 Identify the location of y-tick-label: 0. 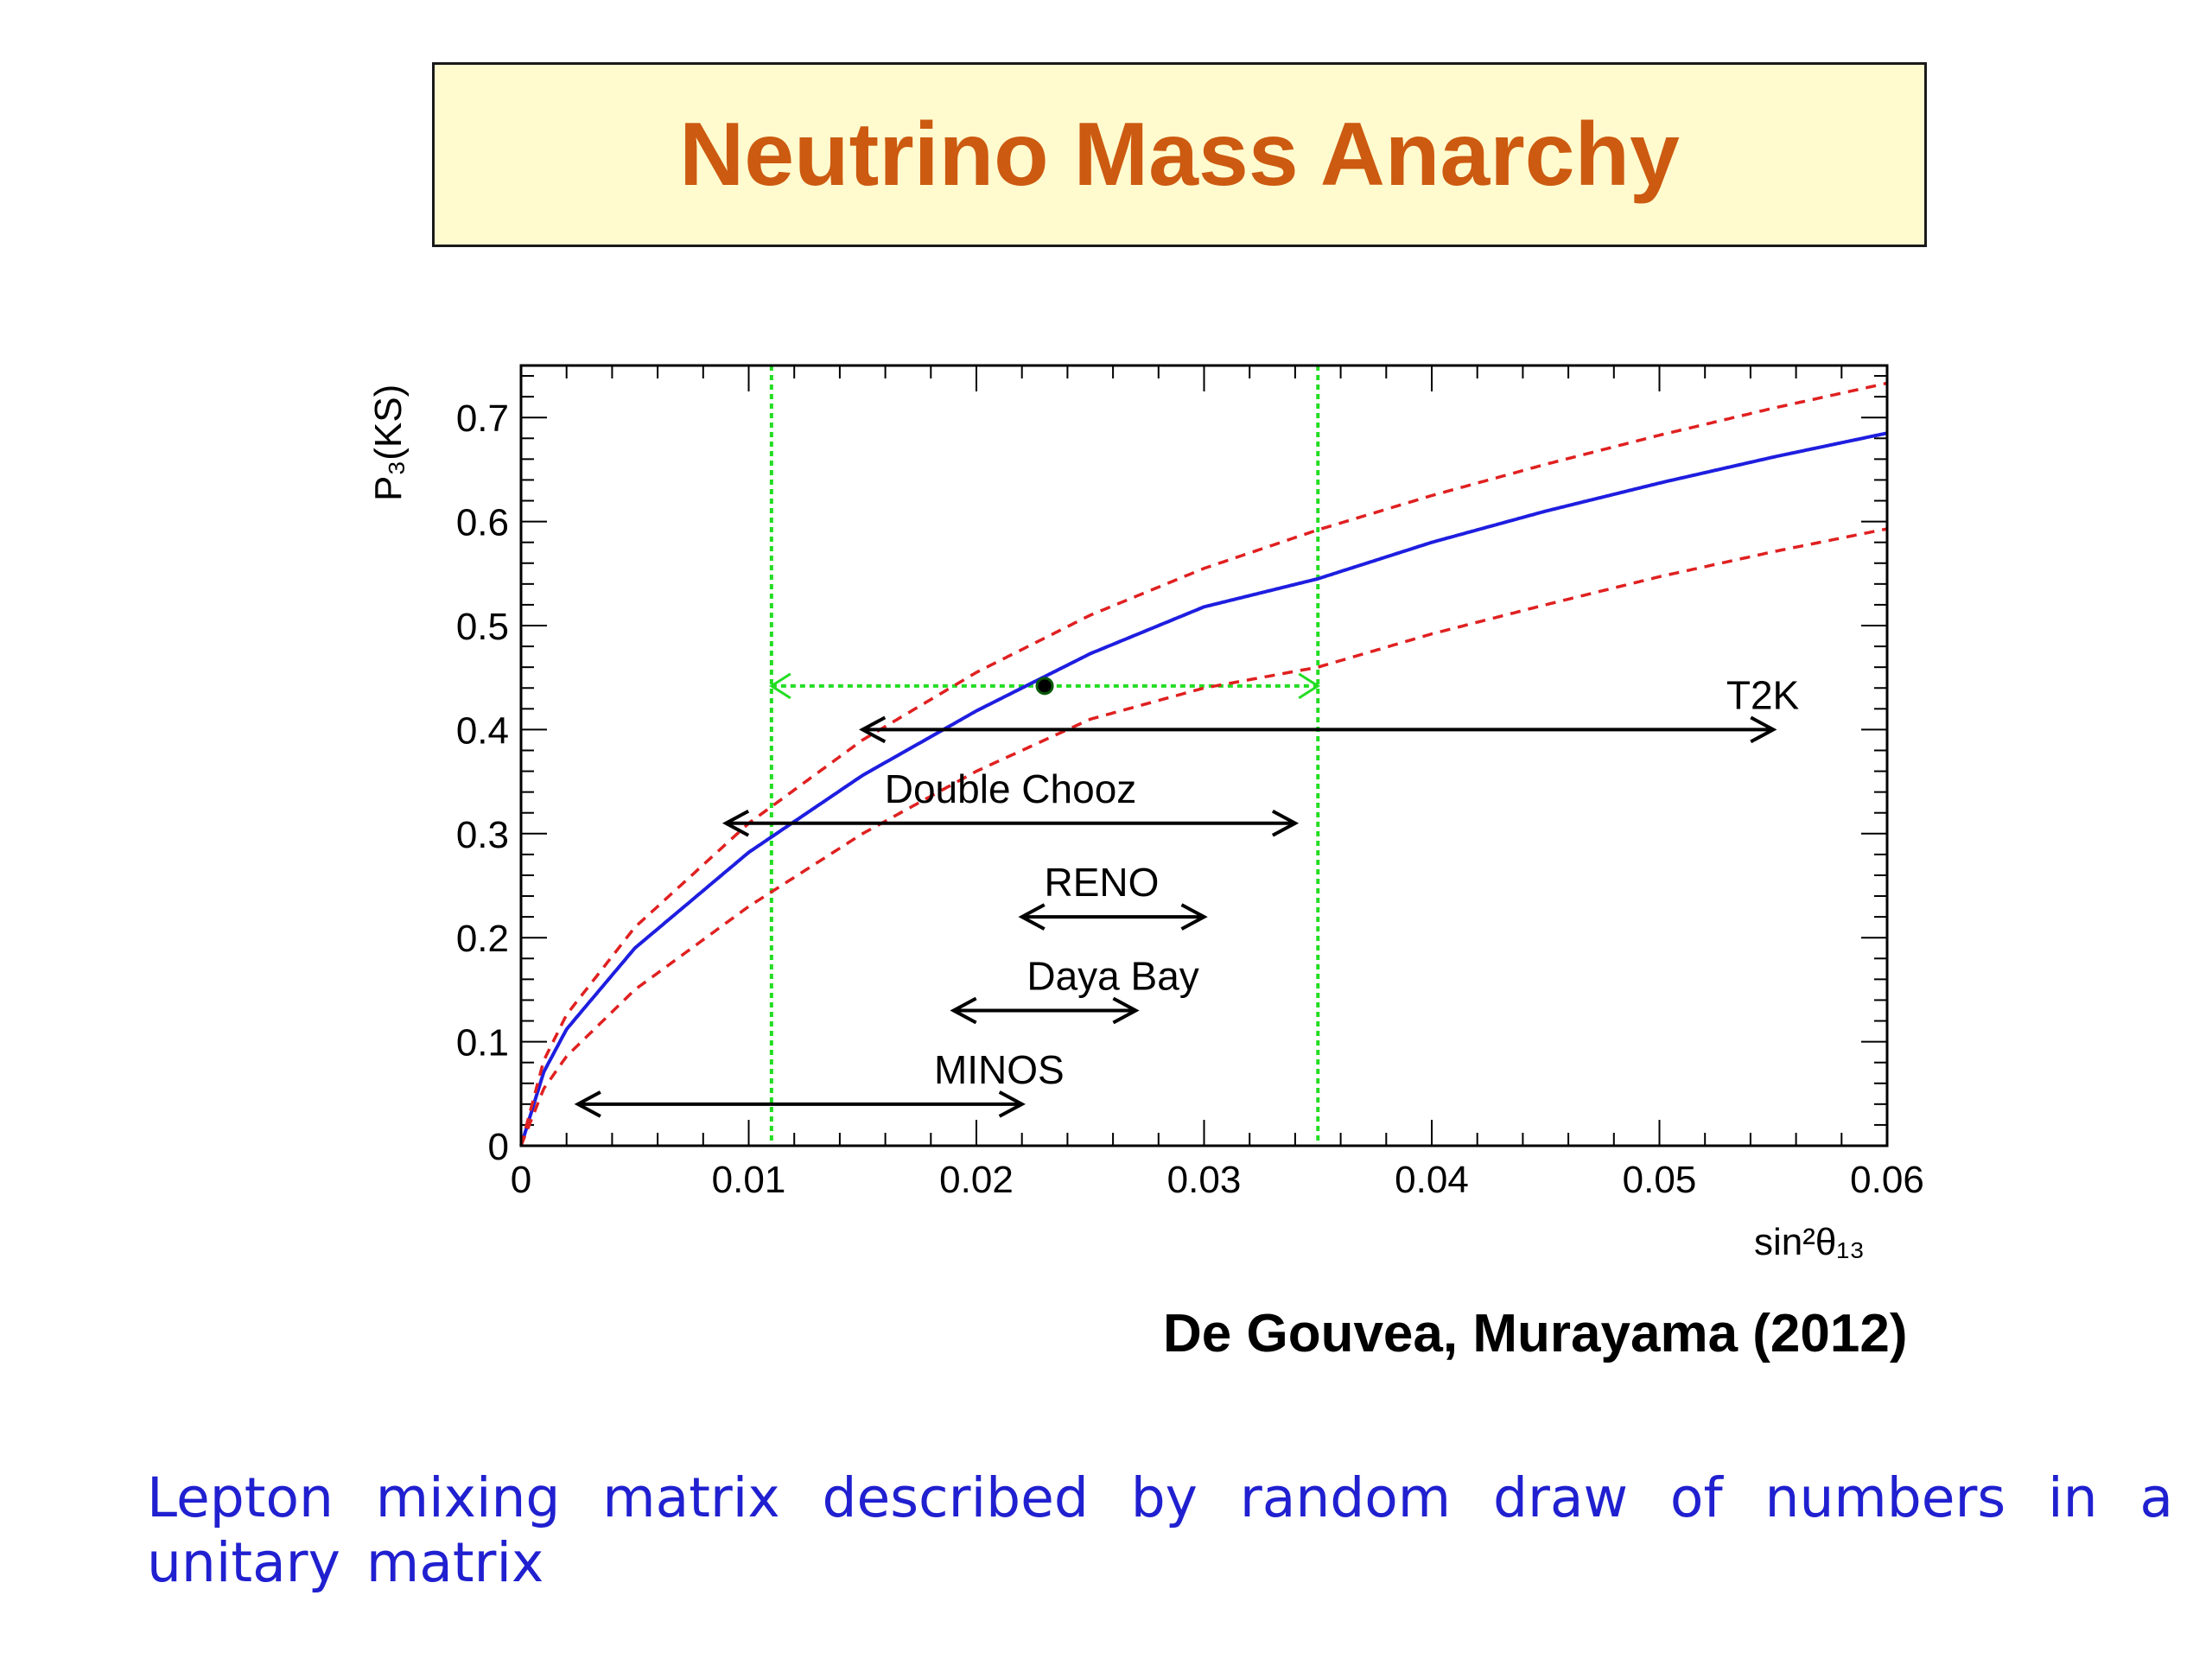
(498, 1147).